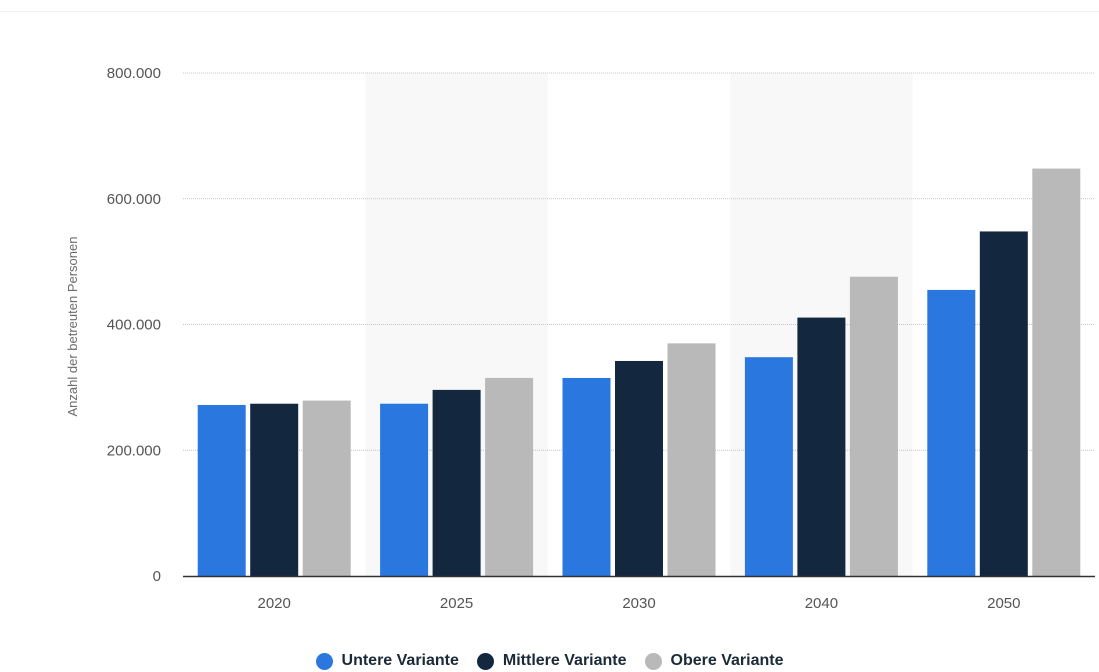  Describe the element at coordinates (821, 603) in the screenshot. I see `x-tick-label-2040: 2040` at that location.